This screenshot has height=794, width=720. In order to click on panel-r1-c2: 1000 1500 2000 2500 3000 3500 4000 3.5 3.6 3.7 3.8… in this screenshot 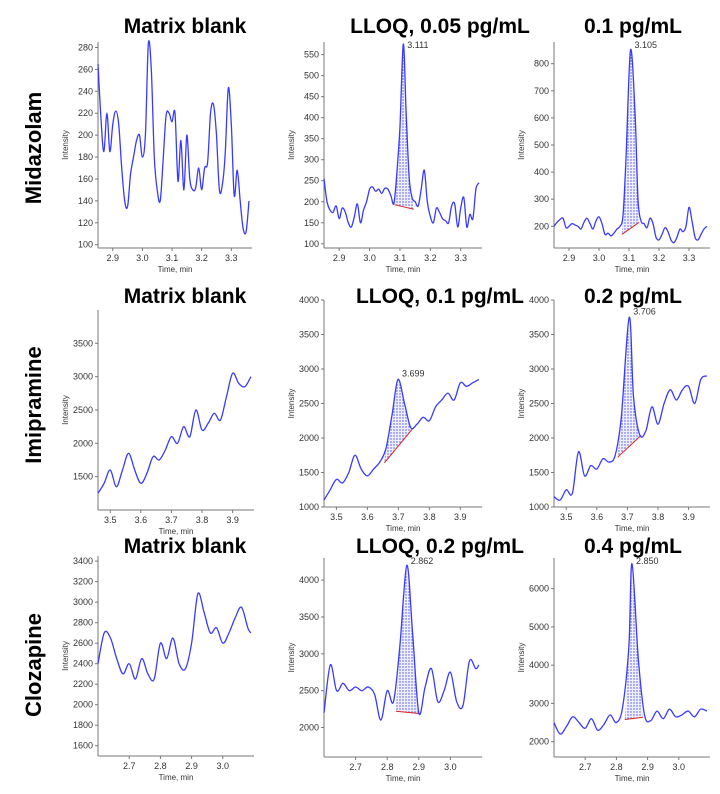, I will do `click(613, 414)`.